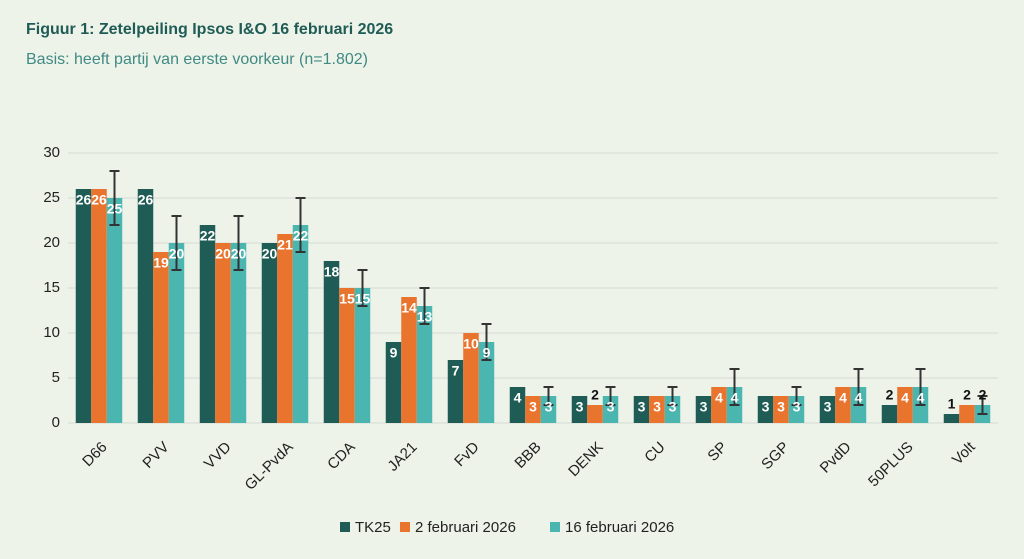  Describe the element at coordinates (51, 332) in the screenshot. I see `y-tick-label: 10` at that location.